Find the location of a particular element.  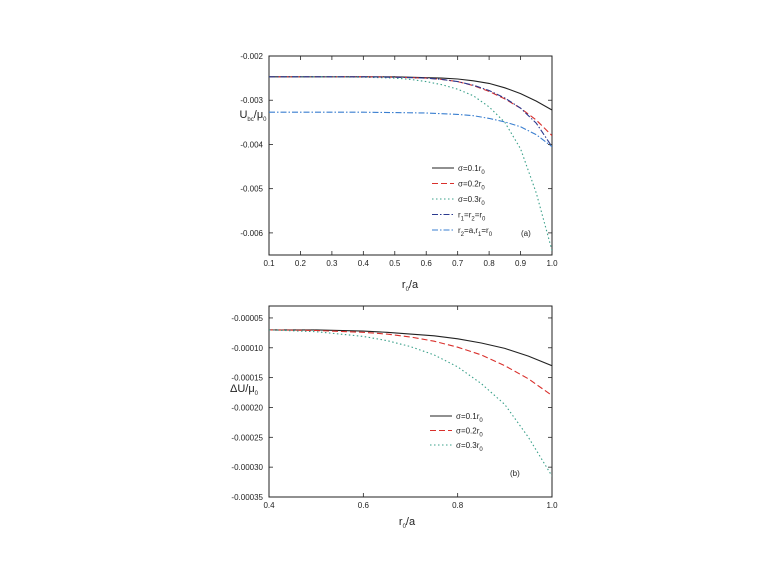

y-tick-label: -0.00035 is located at coordinates (247, 497).